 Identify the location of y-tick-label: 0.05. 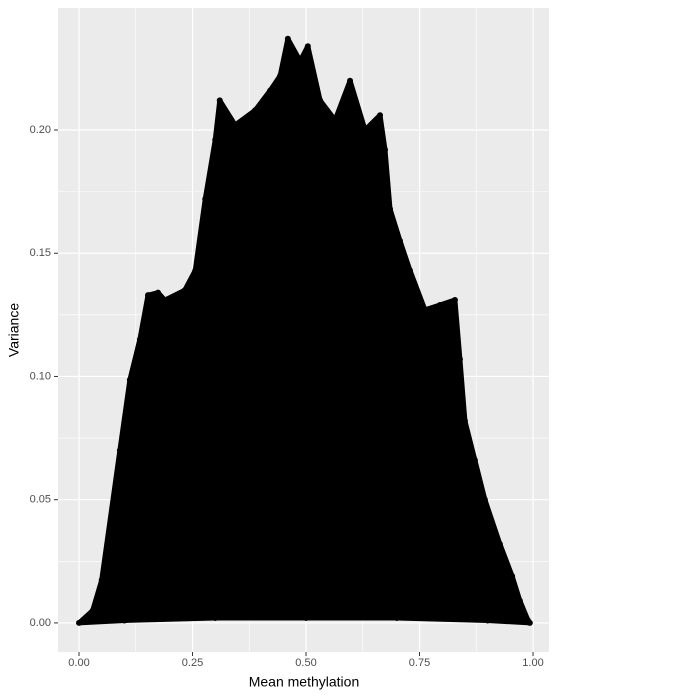
(40, 500).